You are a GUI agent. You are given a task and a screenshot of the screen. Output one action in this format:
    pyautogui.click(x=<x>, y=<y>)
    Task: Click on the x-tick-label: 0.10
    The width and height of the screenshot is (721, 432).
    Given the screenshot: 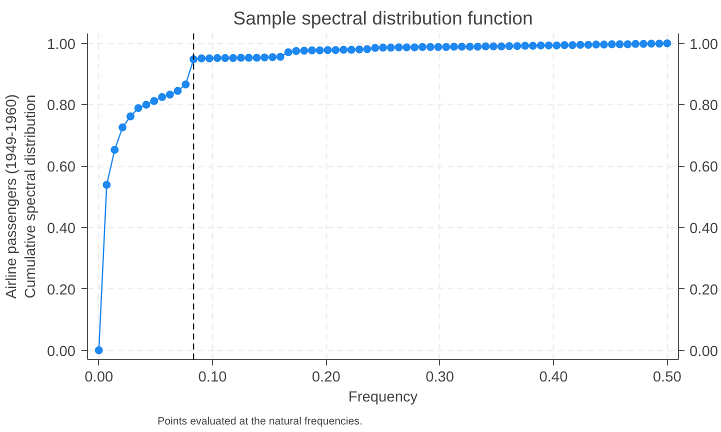 What is the action you would take?
    pyautogui.click(x=212, y=378)
    